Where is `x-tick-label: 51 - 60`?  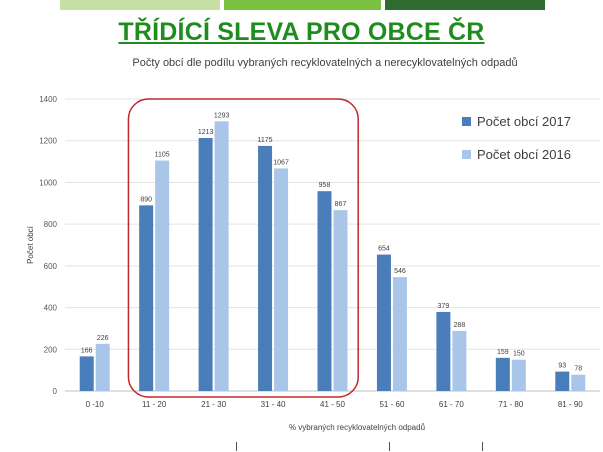
x-tick-label: 51 - 60 is located at coordinates (391, 404).